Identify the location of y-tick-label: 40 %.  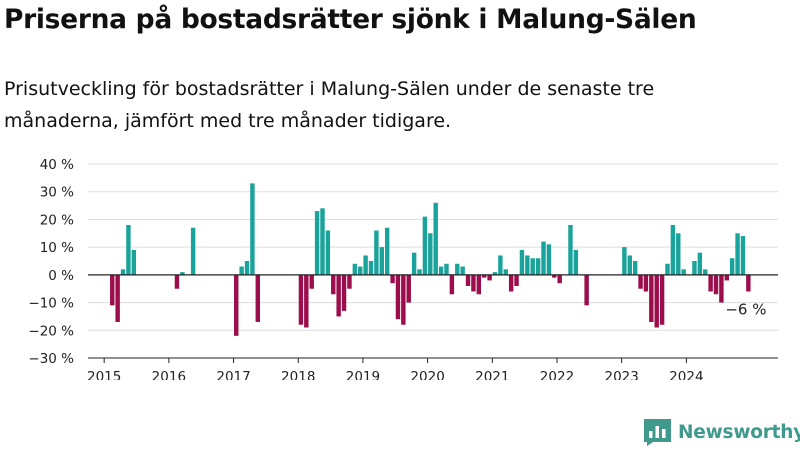
(57, 165).